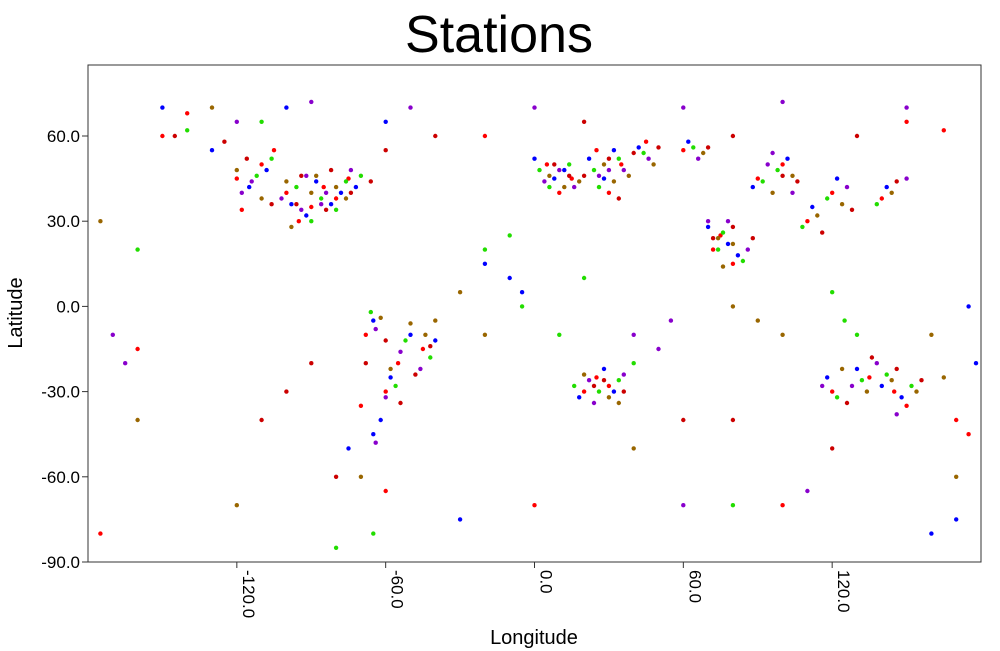 The image size is (1000, 651). Describe the element at coordinates (843, 591) in the screenshot. I see `x-tick-label: 120.0` at that location.